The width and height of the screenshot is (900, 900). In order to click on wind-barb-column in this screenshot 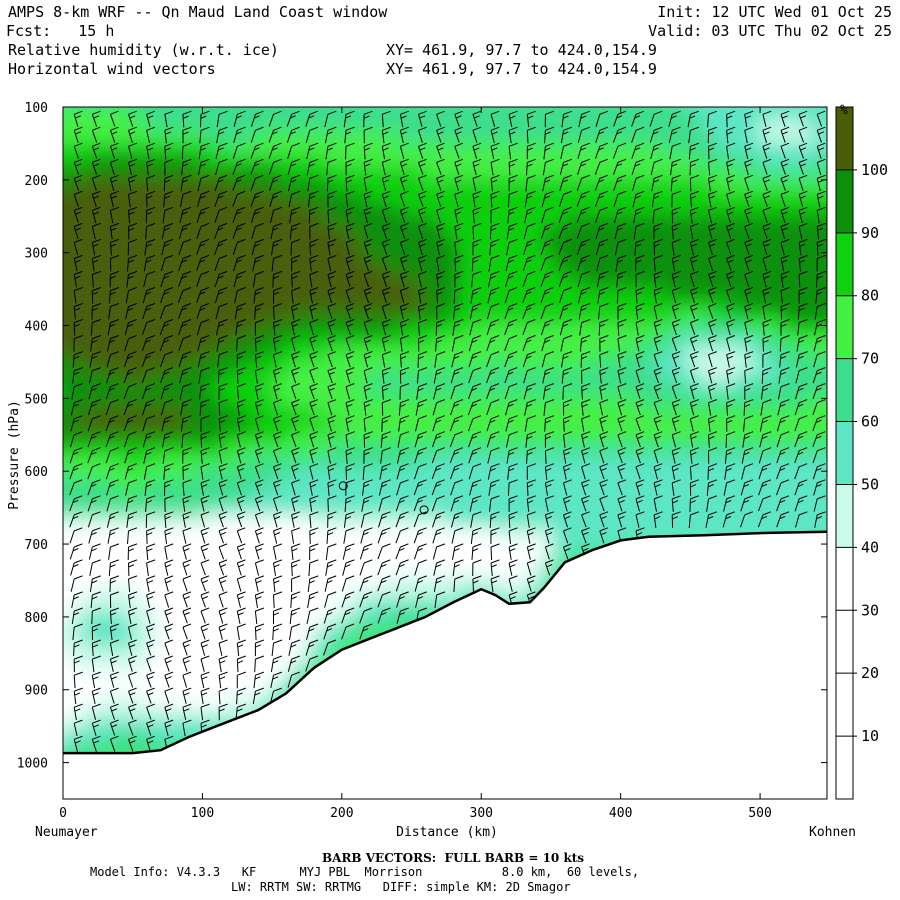, I will do `click(203, 423)`.